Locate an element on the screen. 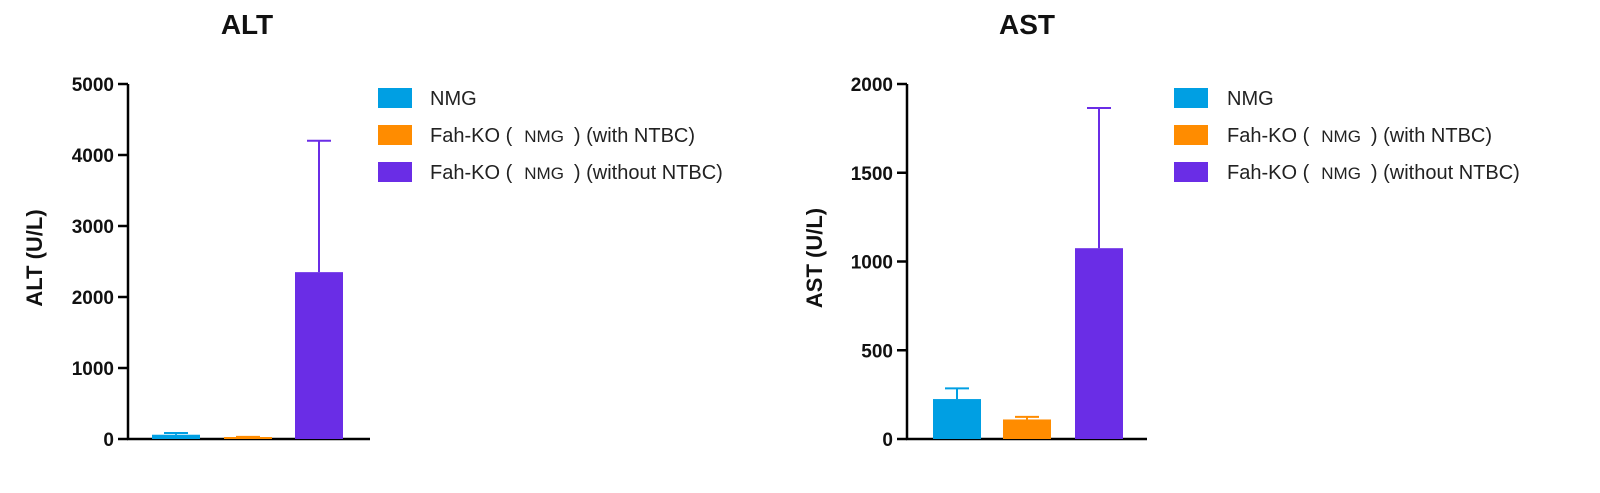 Image resolution: width=1600 pixels, height=493 pixels. chart-title: AST is located at coordinates (1027, 24).